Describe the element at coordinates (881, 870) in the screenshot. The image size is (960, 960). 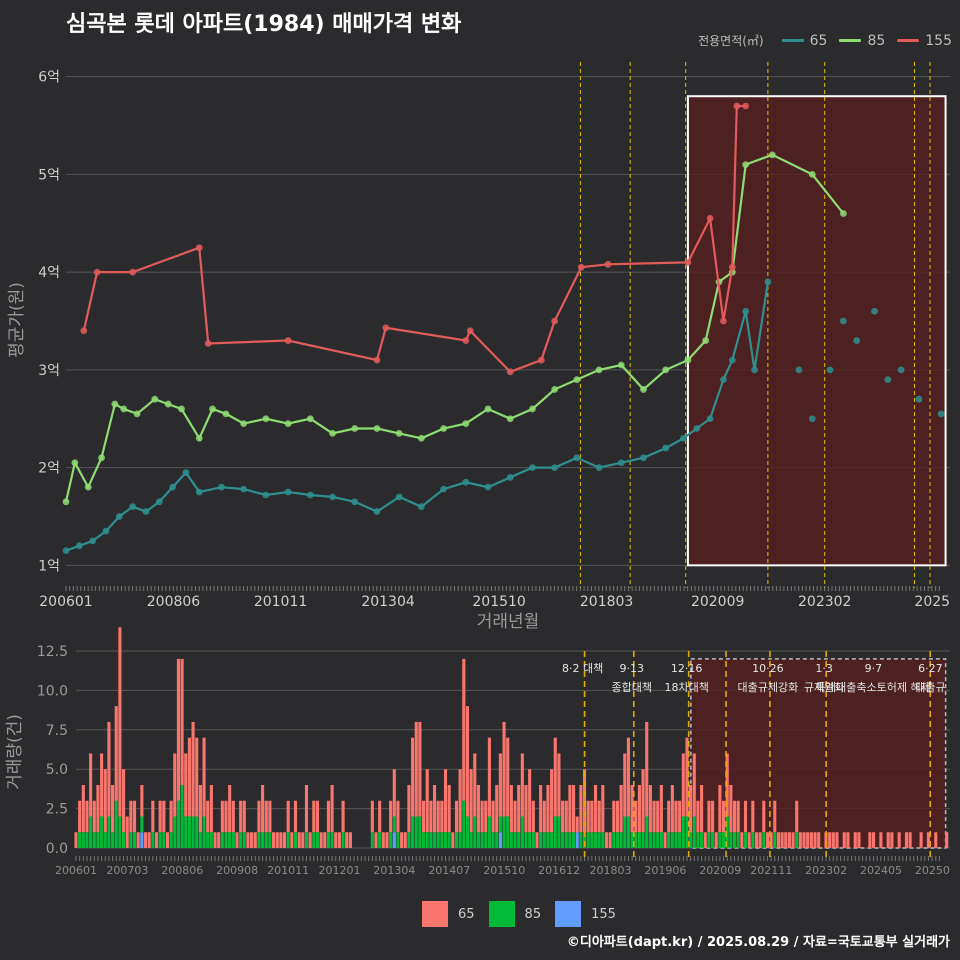
I see `volume-xtick-label: 202405` at that location.